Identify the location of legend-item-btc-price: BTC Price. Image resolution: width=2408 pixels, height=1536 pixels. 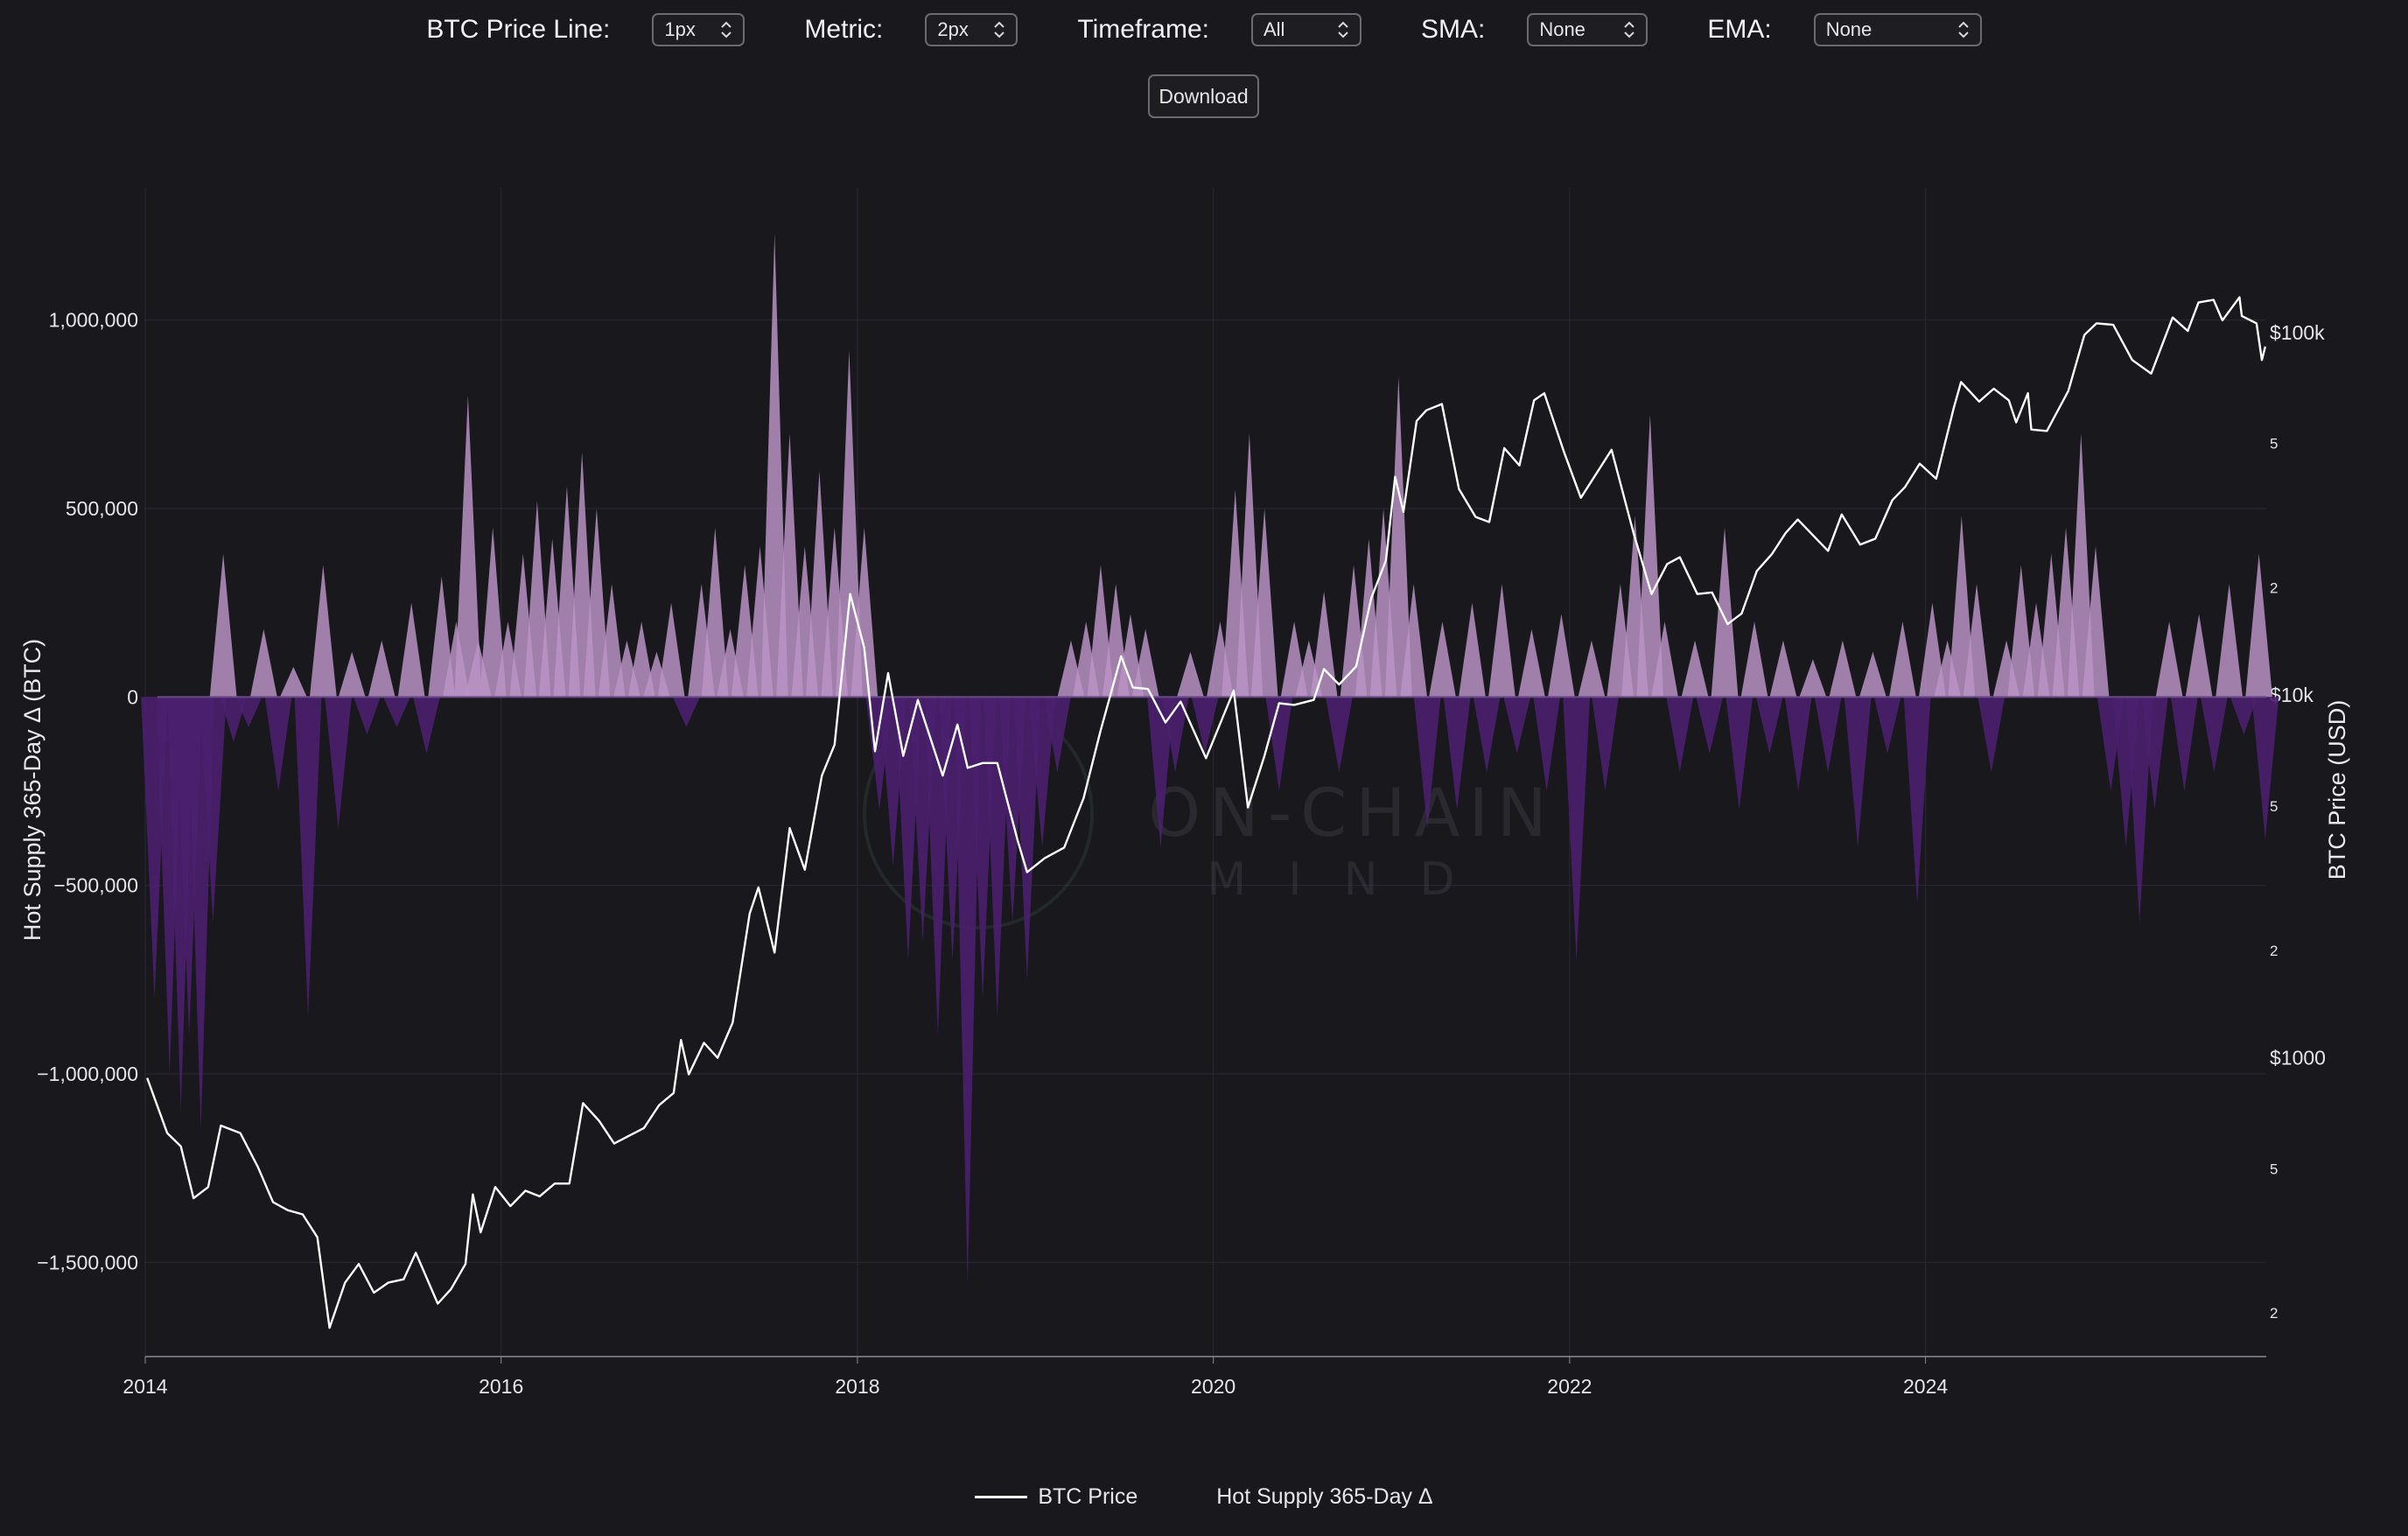
(1056, 1497).